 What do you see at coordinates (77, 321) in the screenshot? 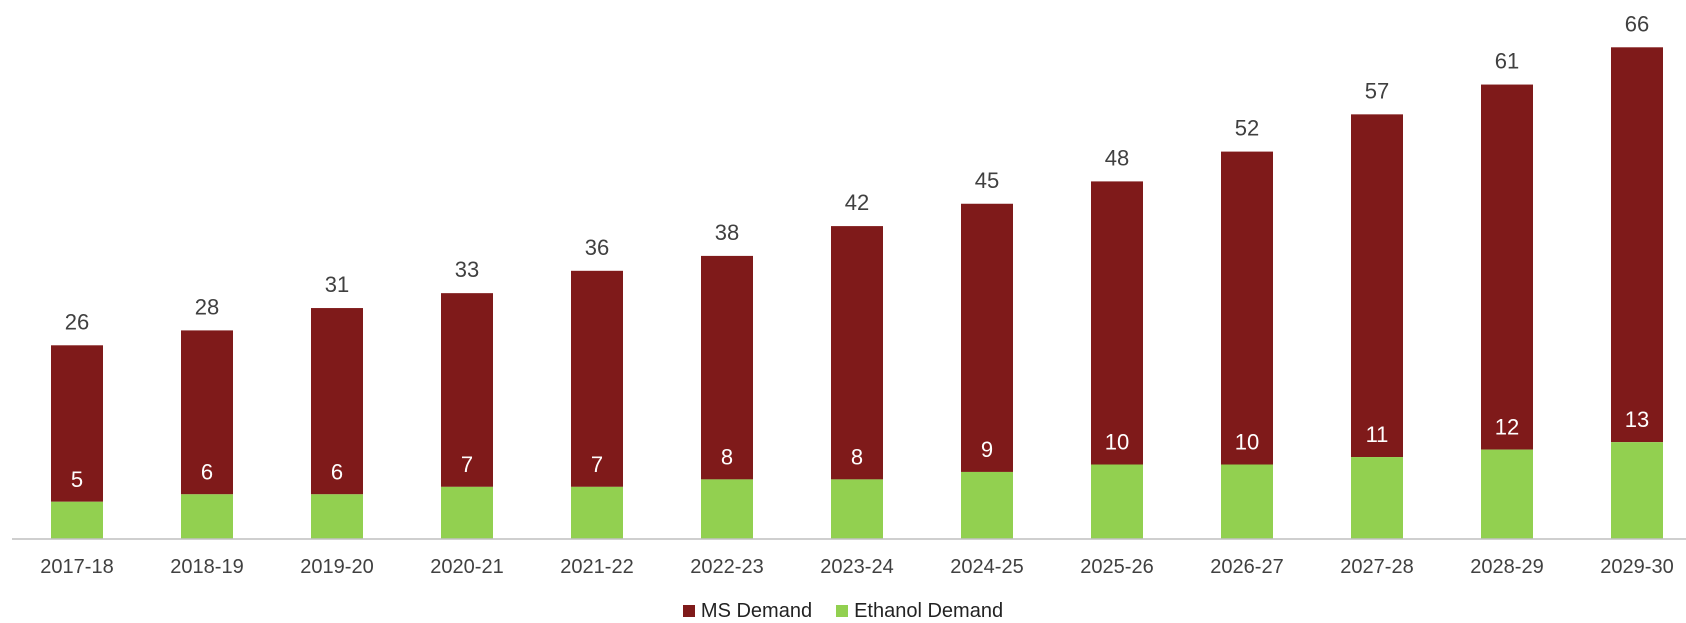
I see `data-label-ms: 26` at bounding box center [77, 321].